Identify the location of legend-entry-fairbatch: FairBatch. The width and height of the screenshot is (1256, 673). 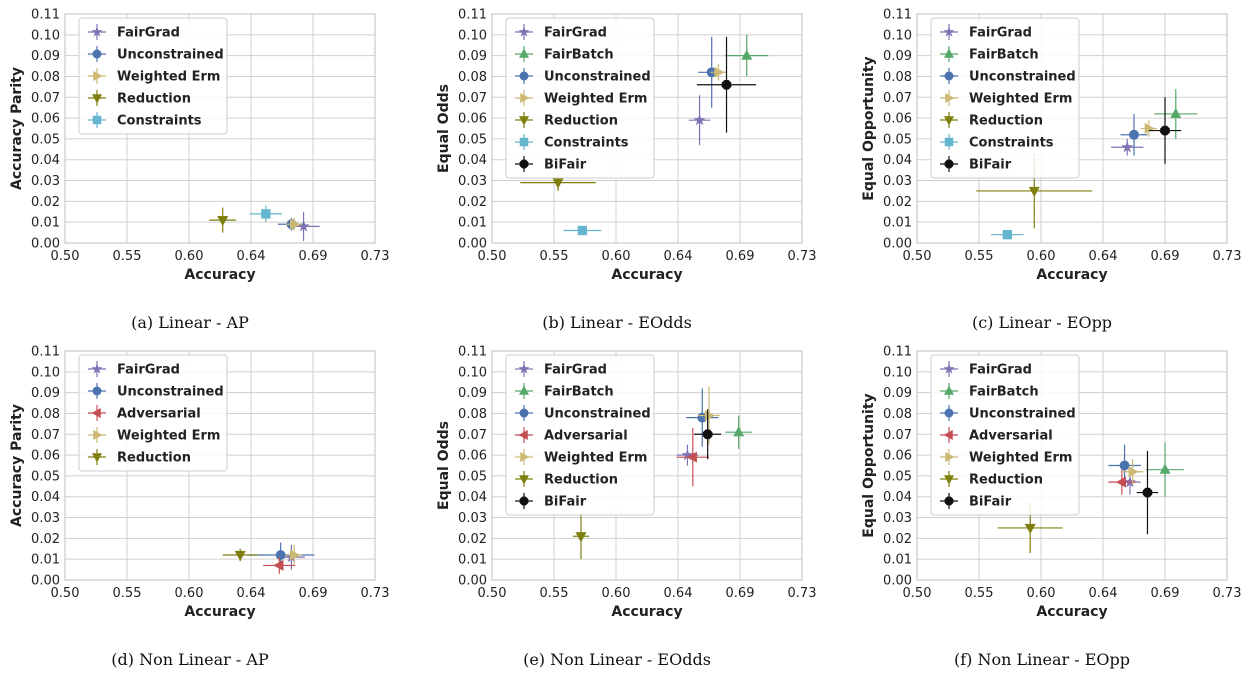
(564, 54).